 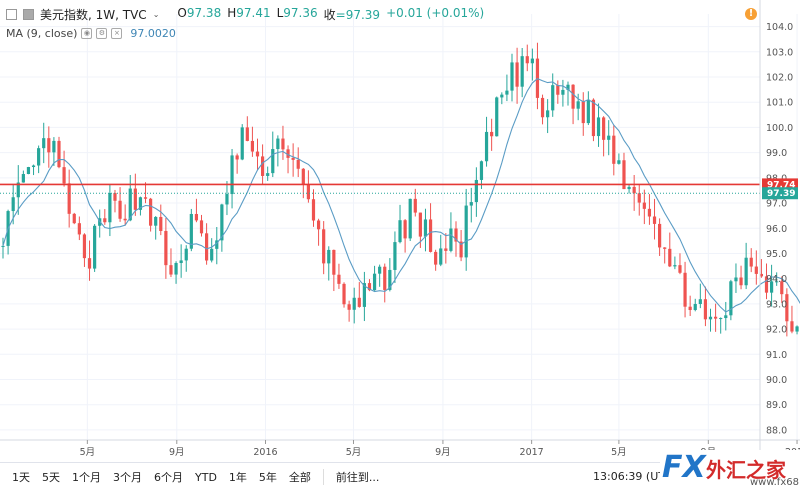 I want to click on collapse-icon, so click(x=11, y=14).